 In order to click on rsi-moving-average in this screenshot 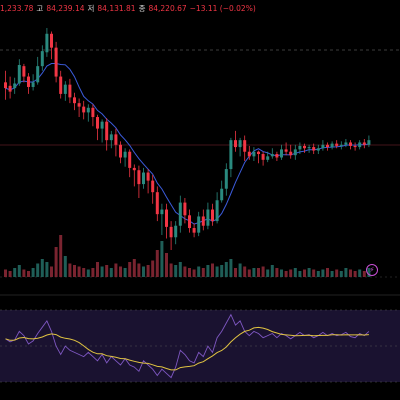, I will do `click(187, 348)`.